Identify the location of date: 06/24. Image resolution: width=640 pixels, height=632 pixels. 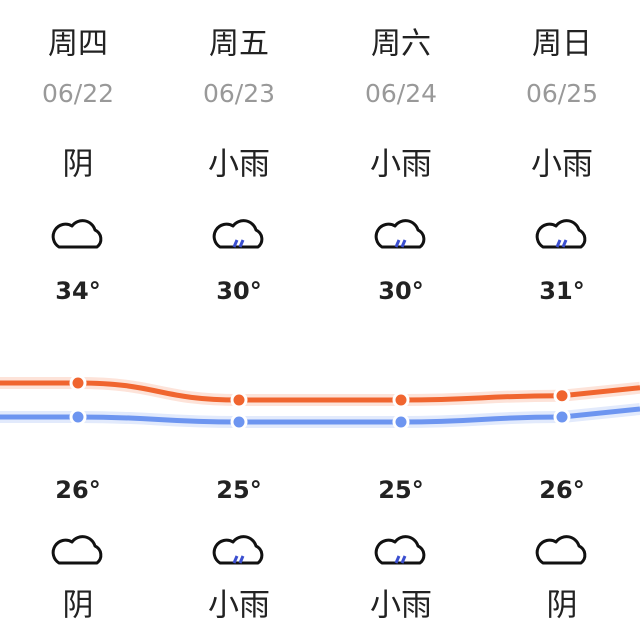
(401, 93).